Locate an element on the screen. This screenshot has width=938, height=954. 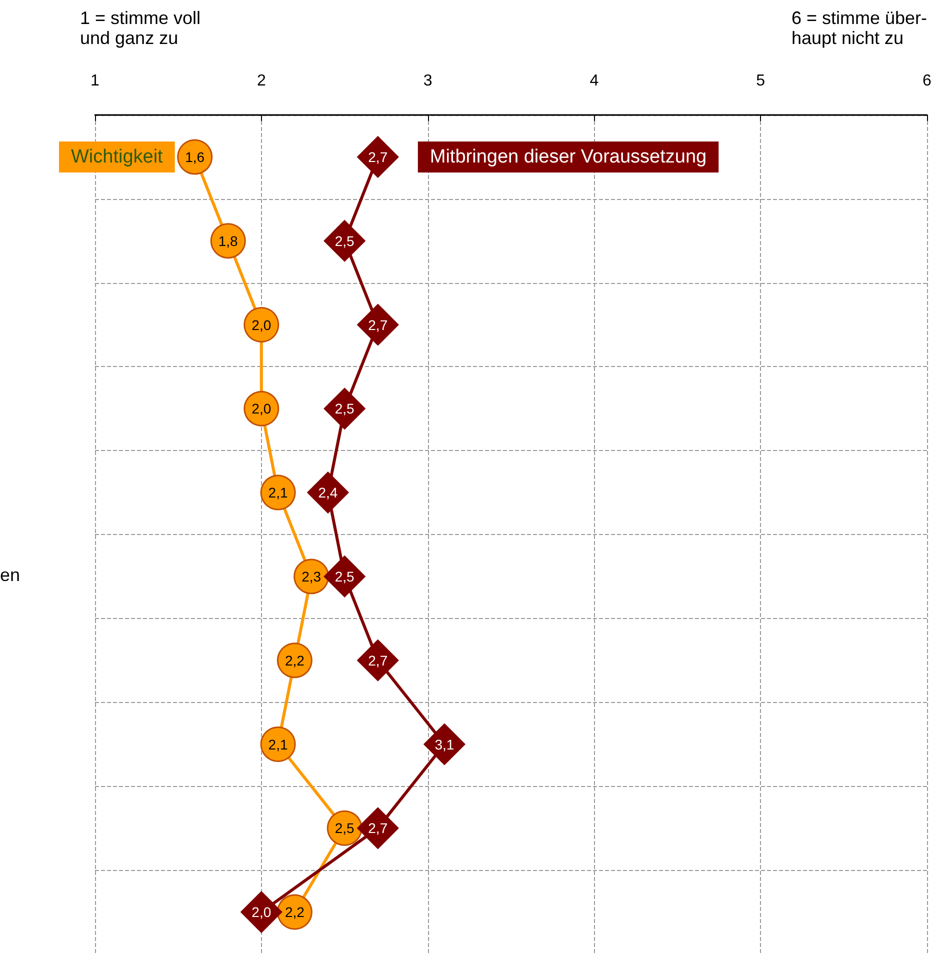
text: en is located at coordinates (10, 575).